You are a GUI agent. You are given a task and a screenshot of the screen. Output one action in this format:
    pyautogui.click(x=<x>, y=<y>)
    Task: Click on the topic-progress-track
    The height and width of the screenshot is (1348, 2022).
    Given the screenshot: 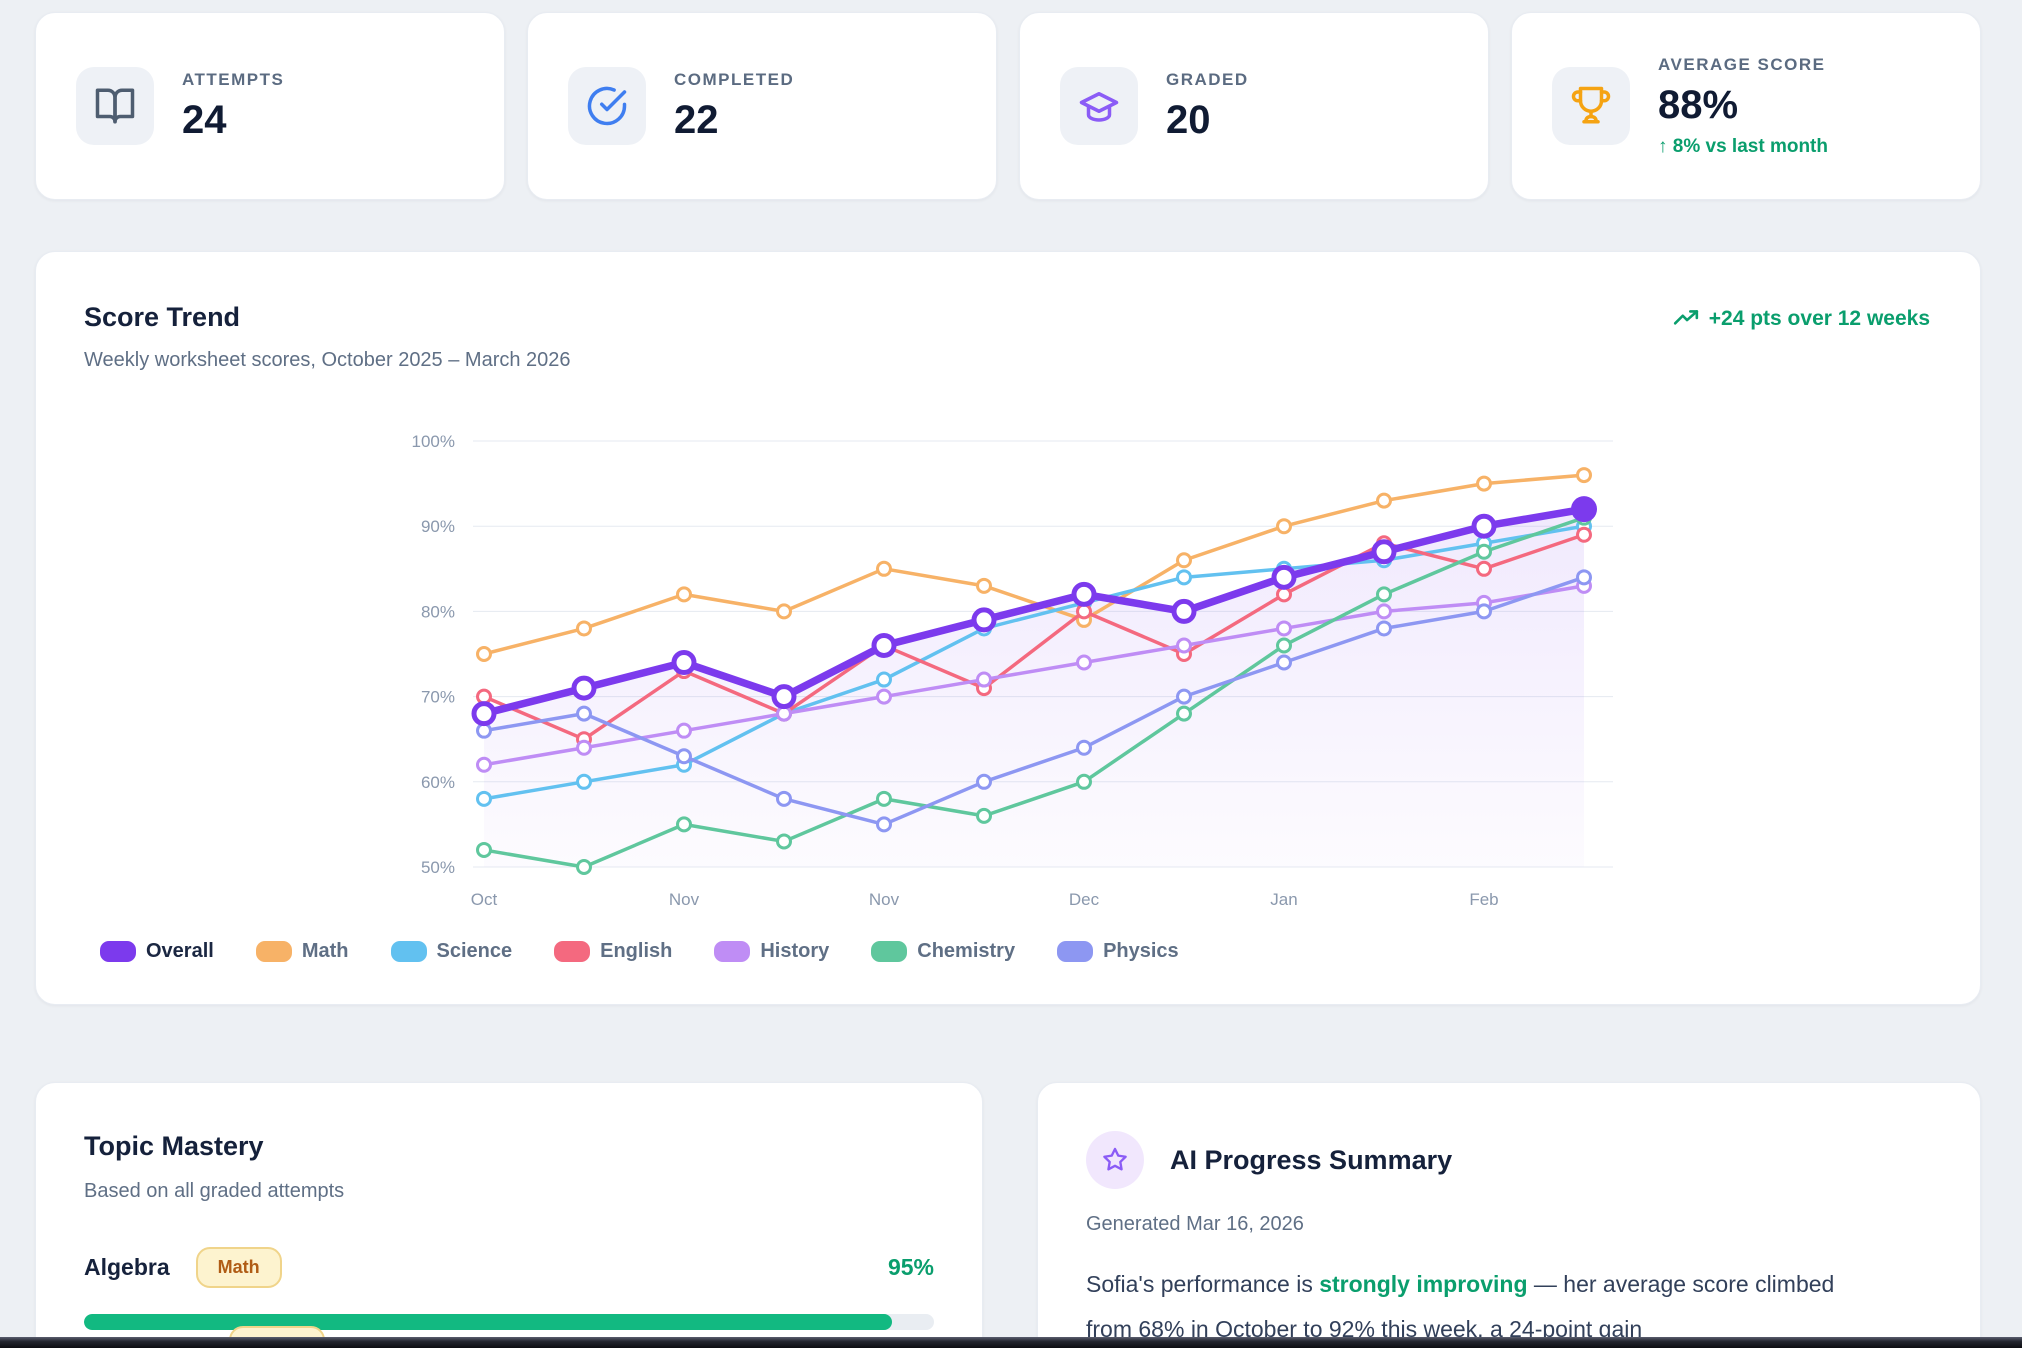 What is the action you would take?
    pyautogui.click(x=509, y=1322)
    